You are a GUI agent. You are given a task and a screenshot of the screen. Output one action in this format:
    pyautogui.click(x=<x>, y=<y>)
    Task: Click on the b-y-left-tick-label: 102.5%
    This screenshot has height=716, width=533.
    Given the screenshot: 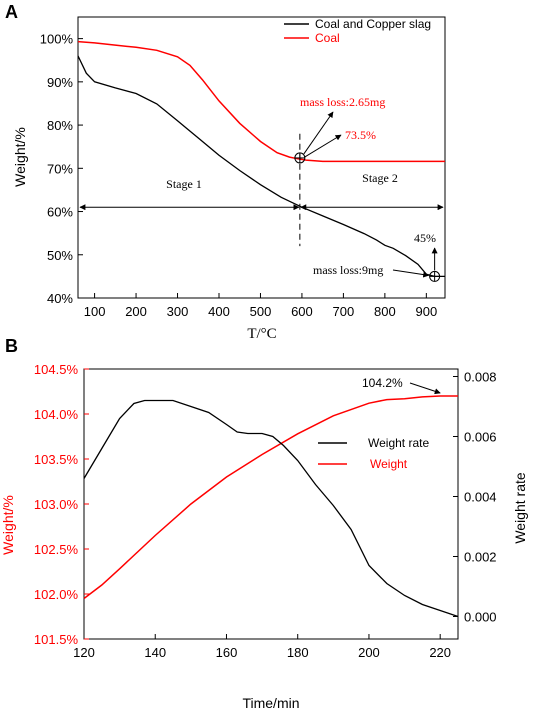 What is the action you would take?
    pyautogui.click(x=56, y=549)
    